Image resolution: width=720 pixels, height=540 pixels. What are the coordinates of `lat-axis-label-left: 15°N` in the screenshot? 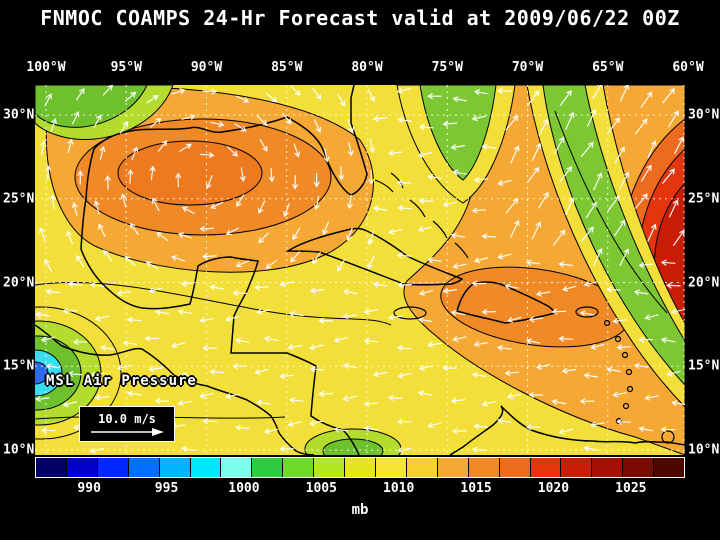 It's located at (19, 366).